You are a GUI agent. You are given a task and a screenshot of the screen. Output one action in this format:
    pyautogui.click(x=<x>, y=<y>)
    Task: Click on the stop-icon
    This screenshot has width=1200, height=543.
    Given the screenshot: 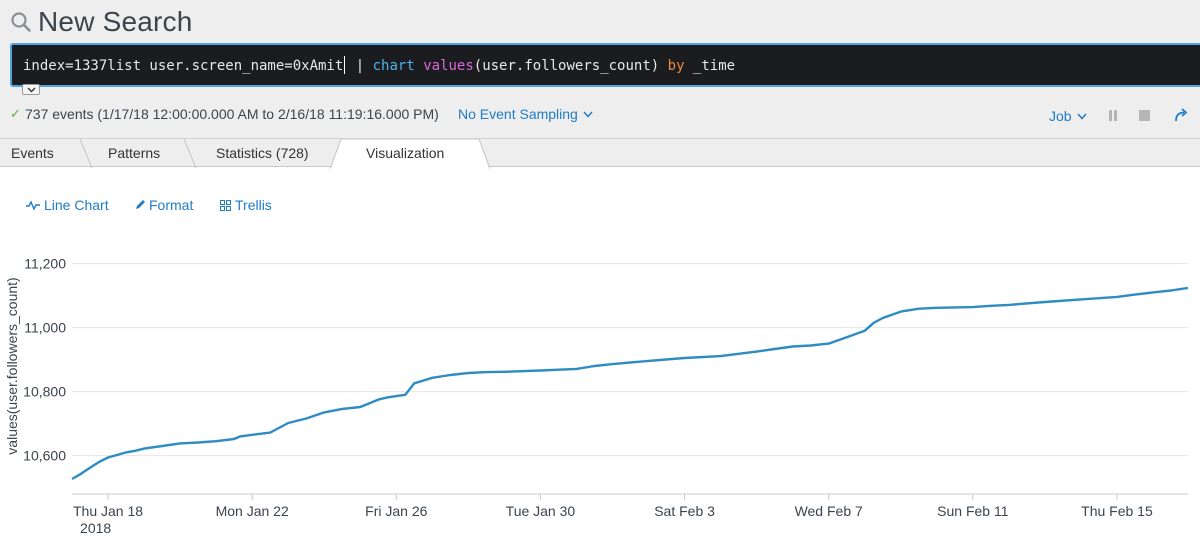 What is the action you would take?
    pyautogui.click(x=1144, y=115)
    